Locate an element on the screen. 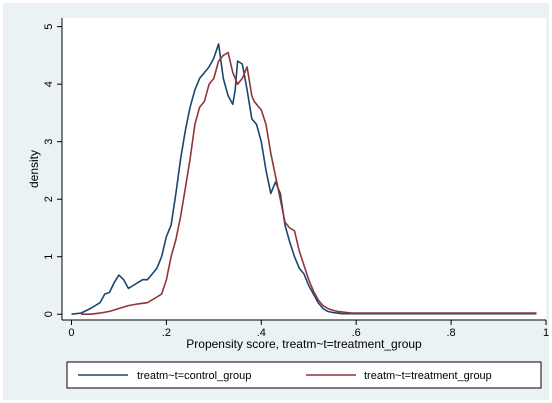 The image size is (552, 403). y-tick-label: 4 is located at coordinates (49, 84).